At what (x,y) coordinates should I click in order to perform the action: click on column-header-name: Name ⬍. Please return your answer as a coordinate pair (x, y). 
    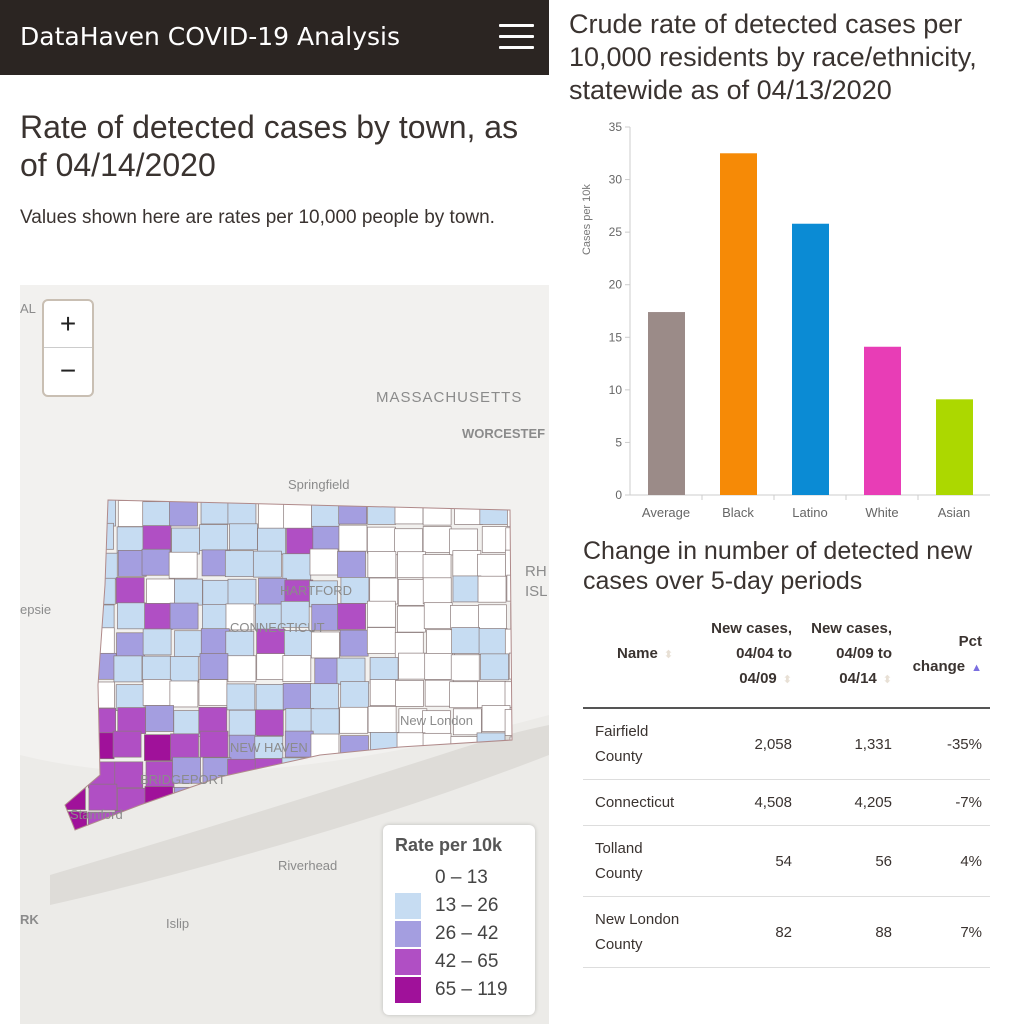
    Looking at the image, I should click on (641, 660).